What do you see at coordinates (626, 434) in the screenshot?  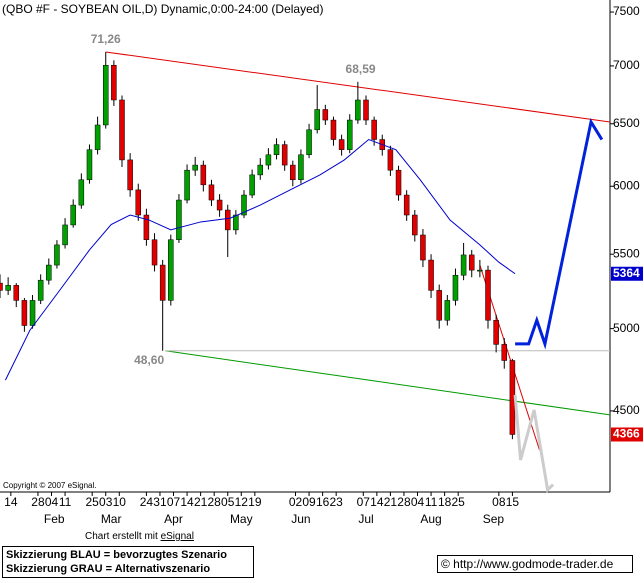 I see `value-box-label: 4366` at bounding box center [626, 434].